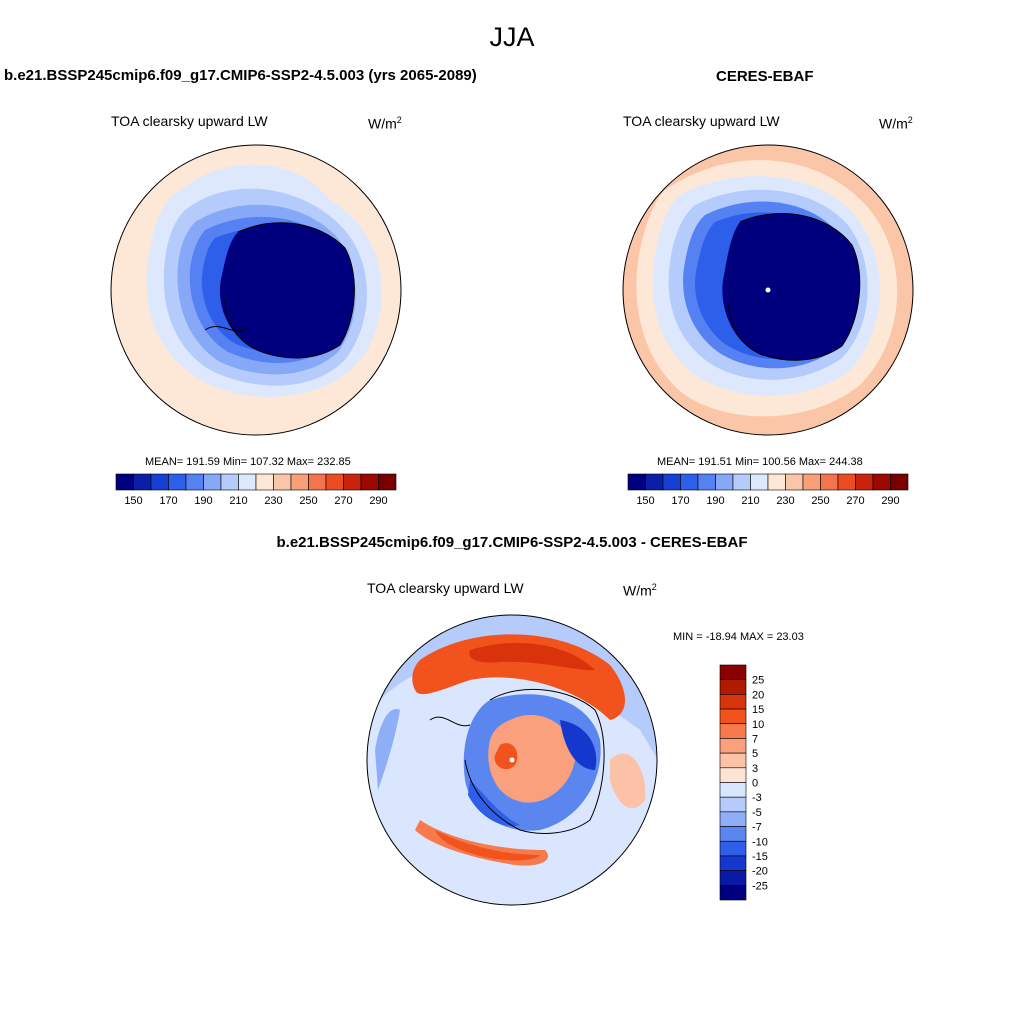 The image size is (1024, 1024). Describe the element at coordinates (701, 121) in the screenshot. I see `obs-variable-label: TOA clearsky upward LW` at that location.